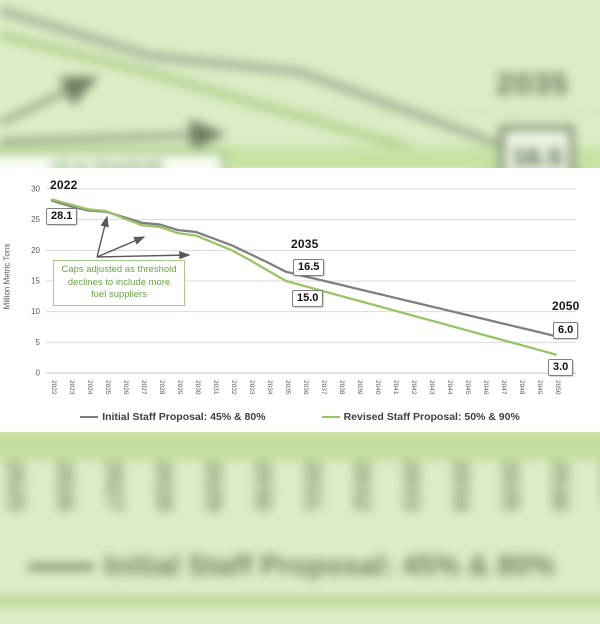 Image resolution: width=600 pixels, height=624 pixels. Describe the element at coordinates (330, 566) in the screenshot. I see `blurred-legend-label: Initial Staff Proposal: 45% & 80%` at that location.